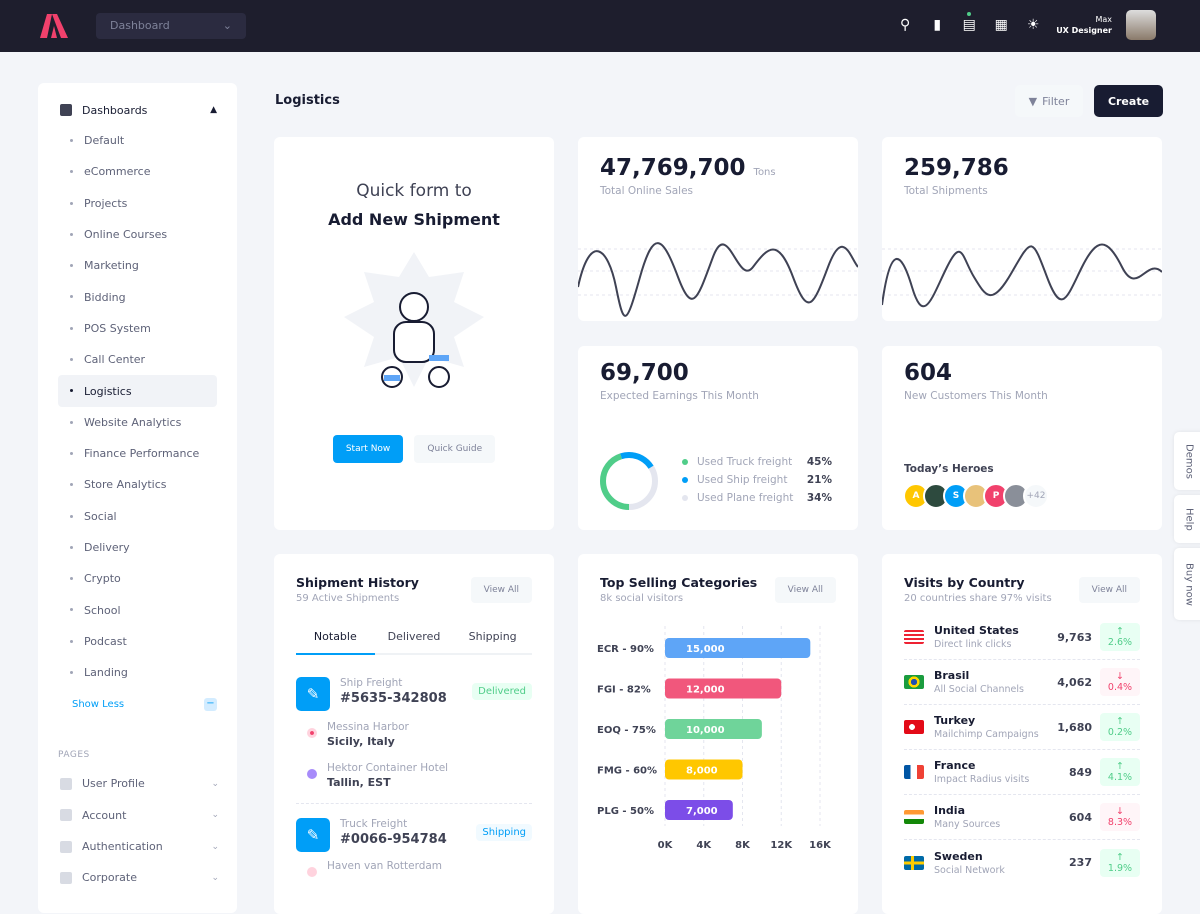 The width and height of the screenshot is (1200, 914). What do you see at coordinates (979, 689) in the screenshot?
I see `country-source: All Social Channels` at bounding box center [979, 689].